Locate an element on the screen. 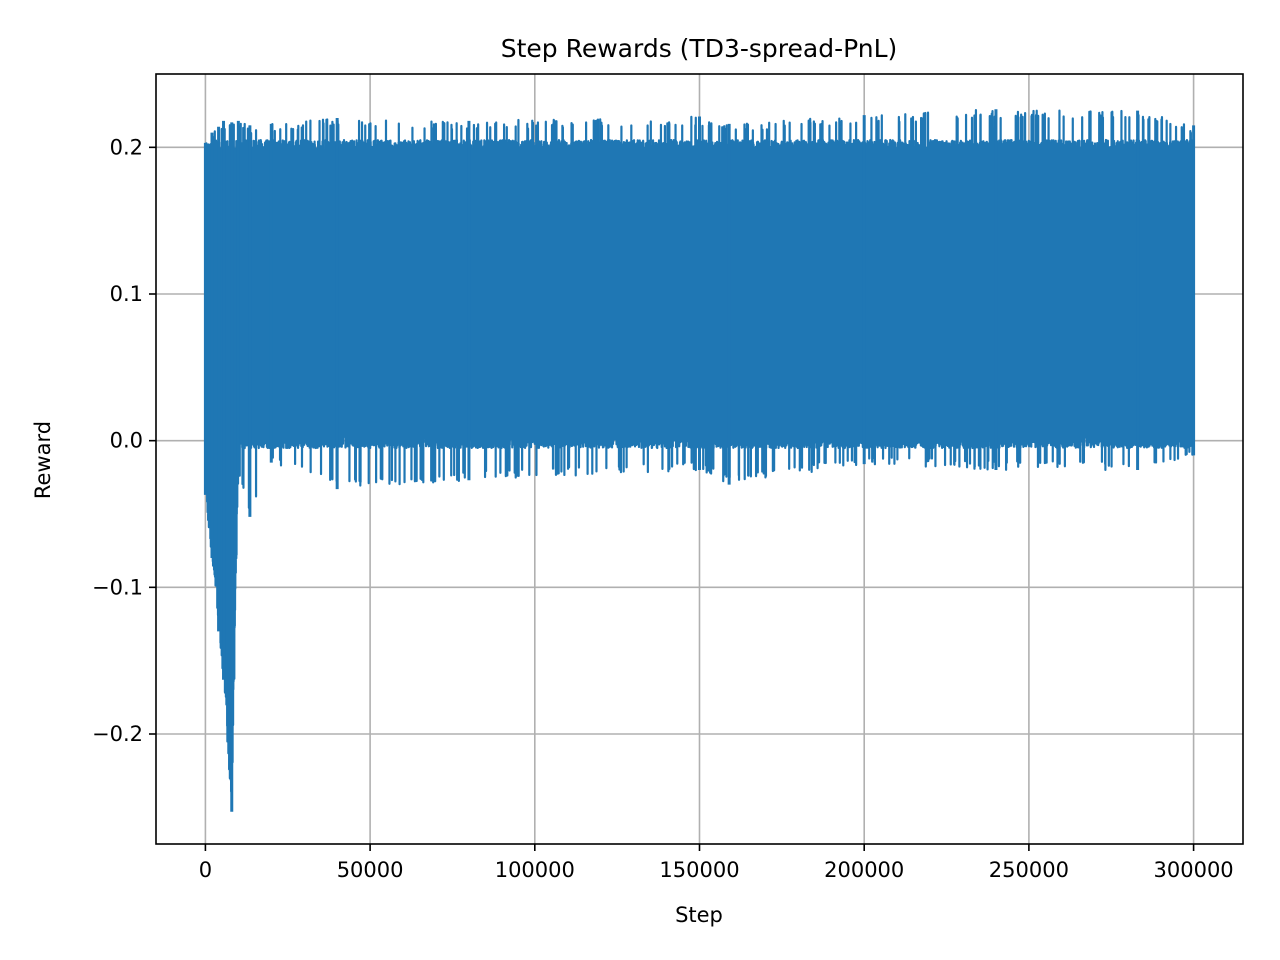 Image resolution: width=1280 pixels, height=960 pixels. x-tick-label: 100000 is located at coordinates (535, 870).